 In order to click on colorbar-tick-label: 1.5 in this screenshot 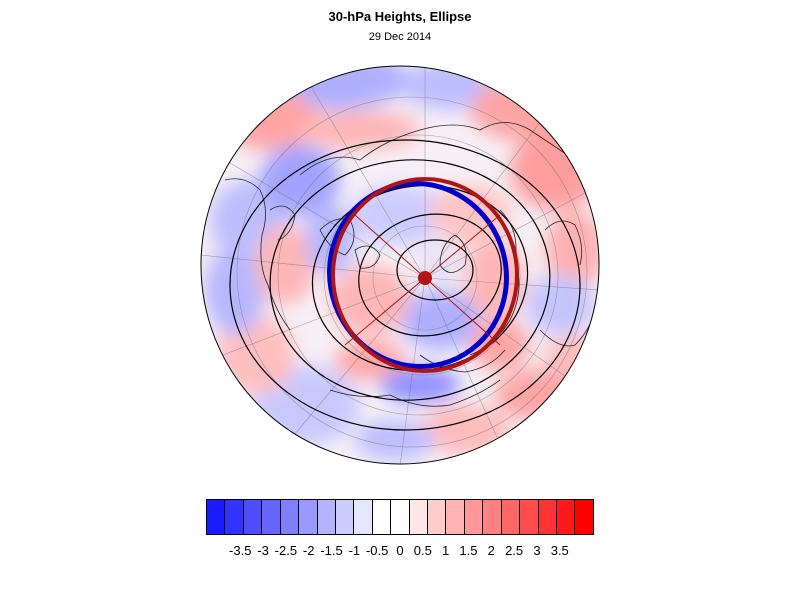, I will do `click(468, 550)`.